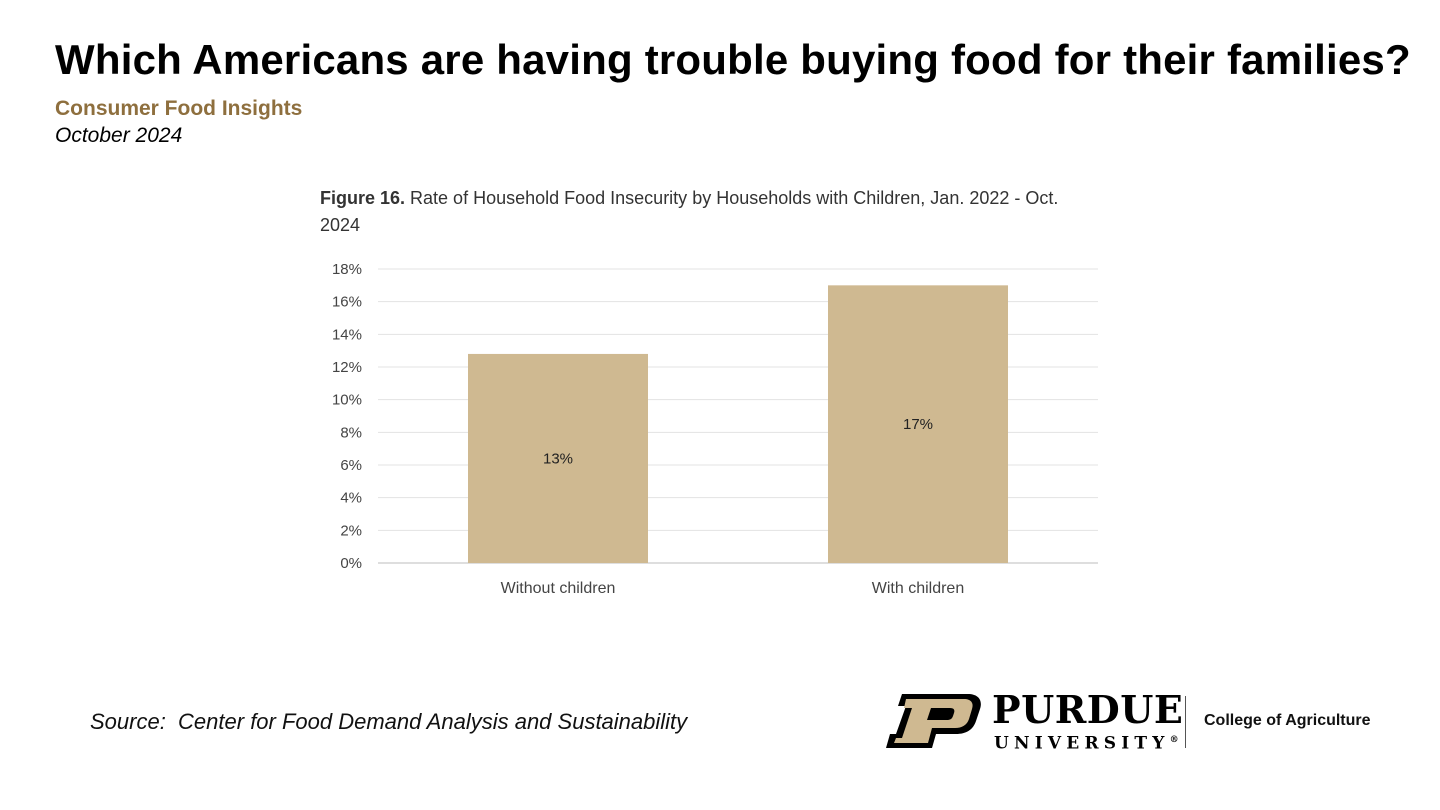 The image size is (1440, 810). What do you see at coordinates (738, 424) in the screenshot?
I see `bars: 13% 17%` at bounding box center [738, 424].